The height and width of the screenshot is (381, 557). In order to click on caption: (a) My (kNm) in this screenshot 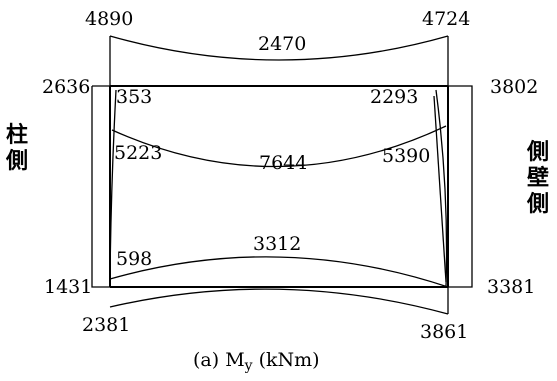, I will do `click(256, 361)`.